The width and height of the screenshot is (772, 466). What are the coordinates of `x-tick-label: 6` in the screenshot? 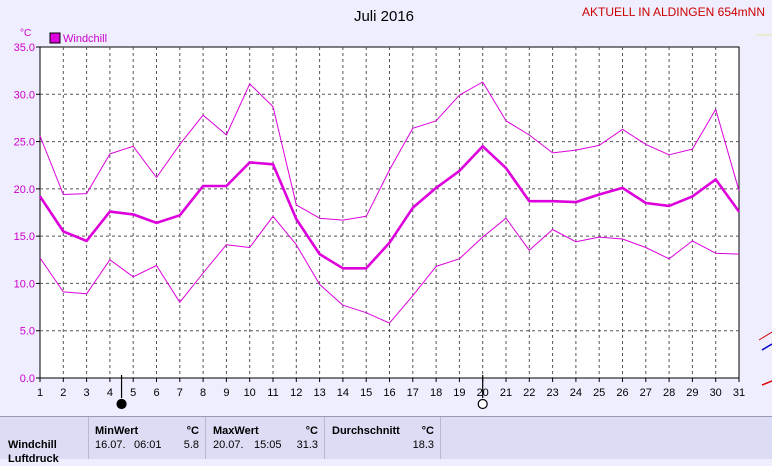 It's located at (156, 393).